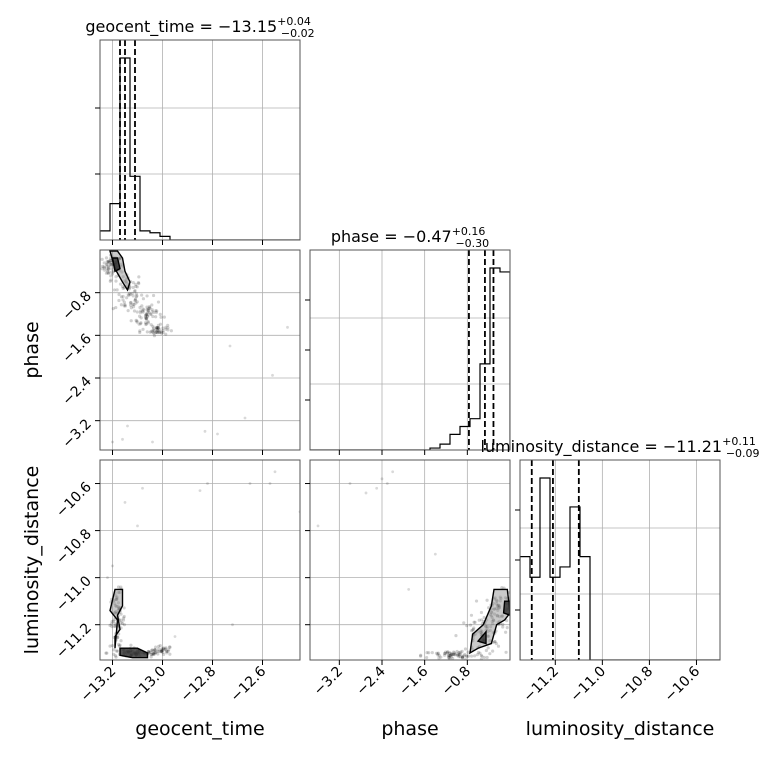 The height and width of the screenshot is (760, 760). Describe the element at coordinates (298, 33) in the screenshot. I see `title-minus-error: −0.02` at that location.